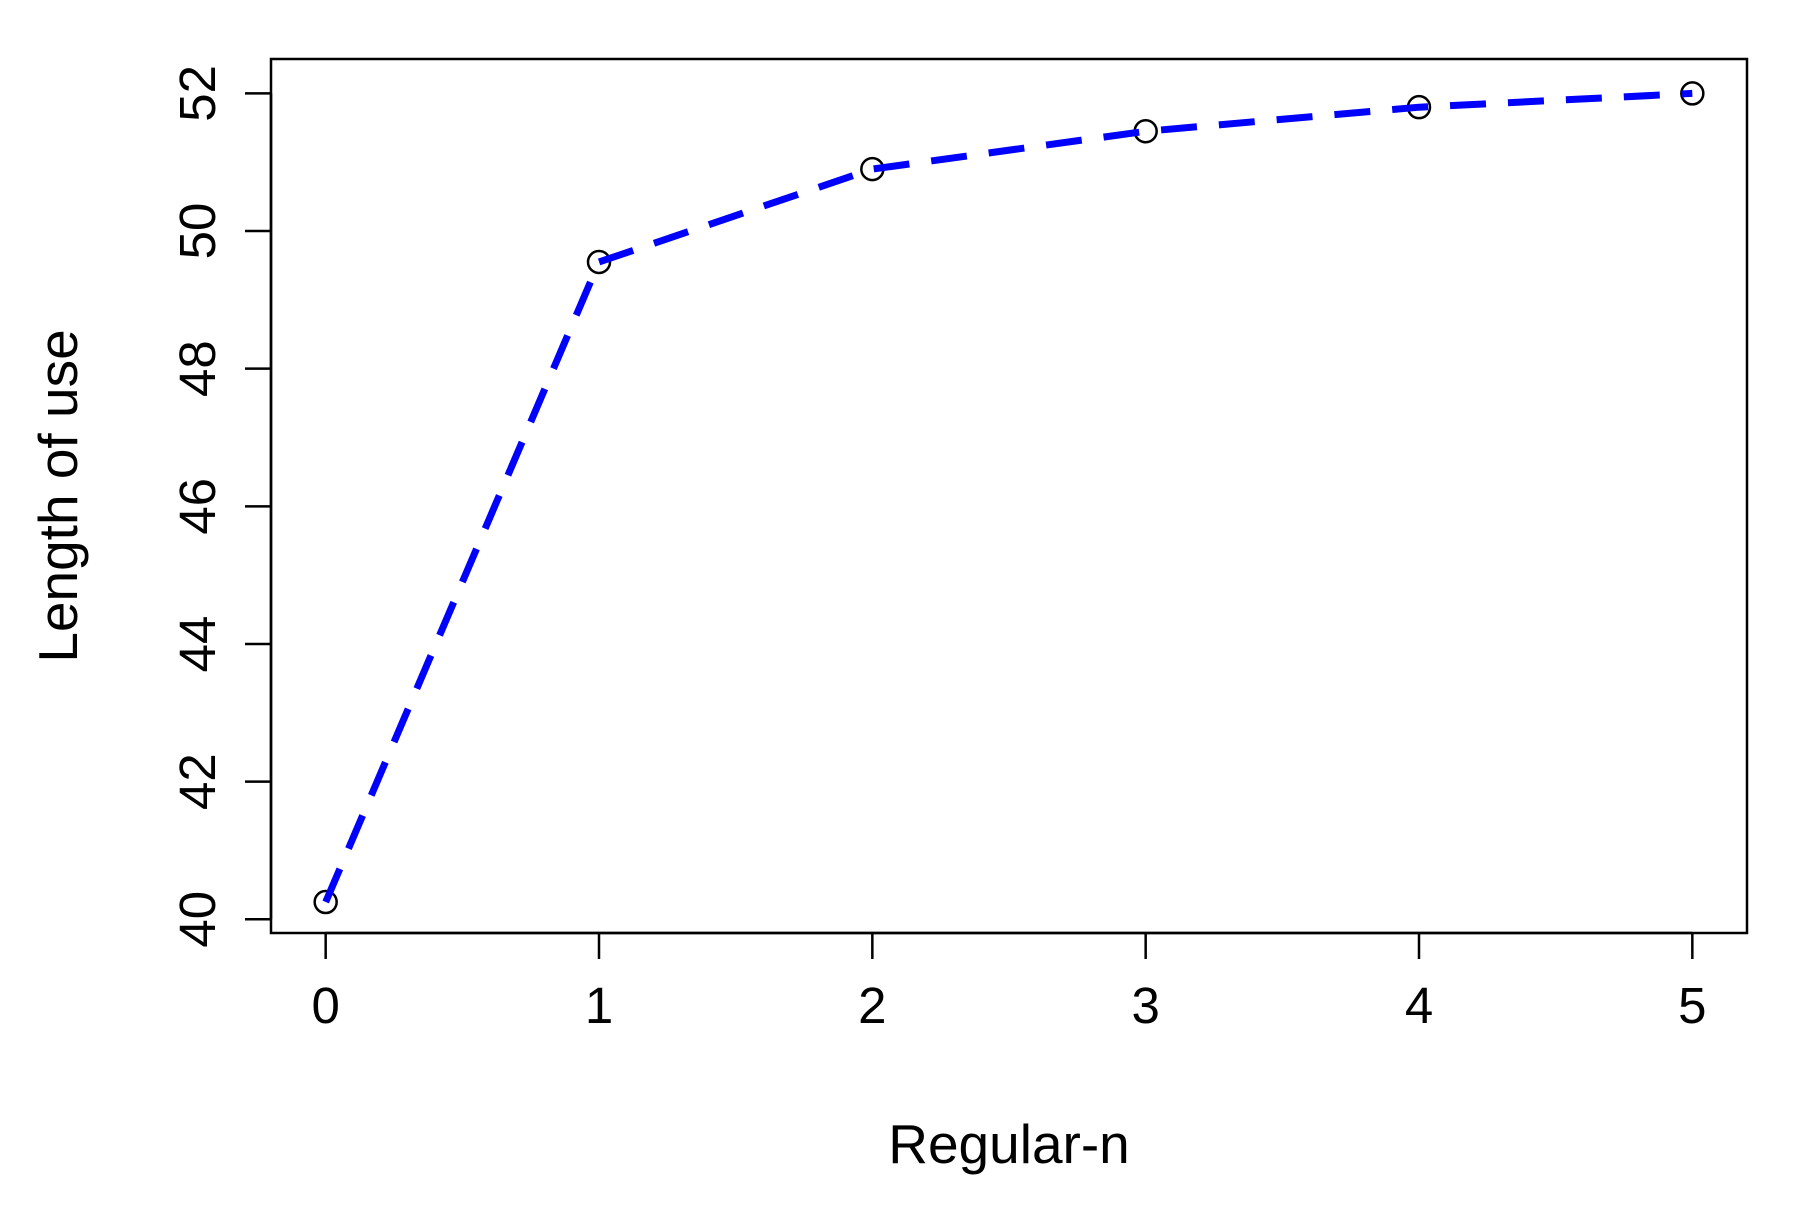  Describe the element at coordinates (325, 1005) in the screenshot. I see `x-tick-label-0: 0` at that location.